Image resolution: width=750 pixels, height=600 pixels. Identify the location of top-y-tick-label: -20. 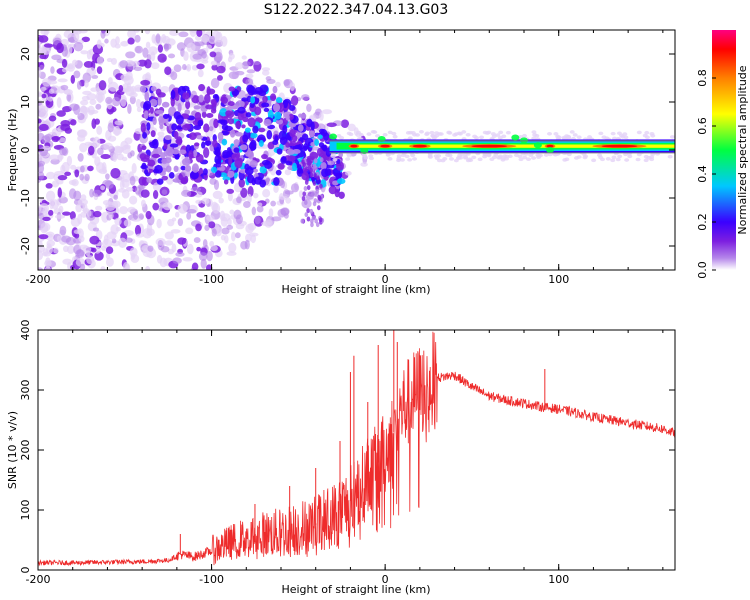
(25, 246).